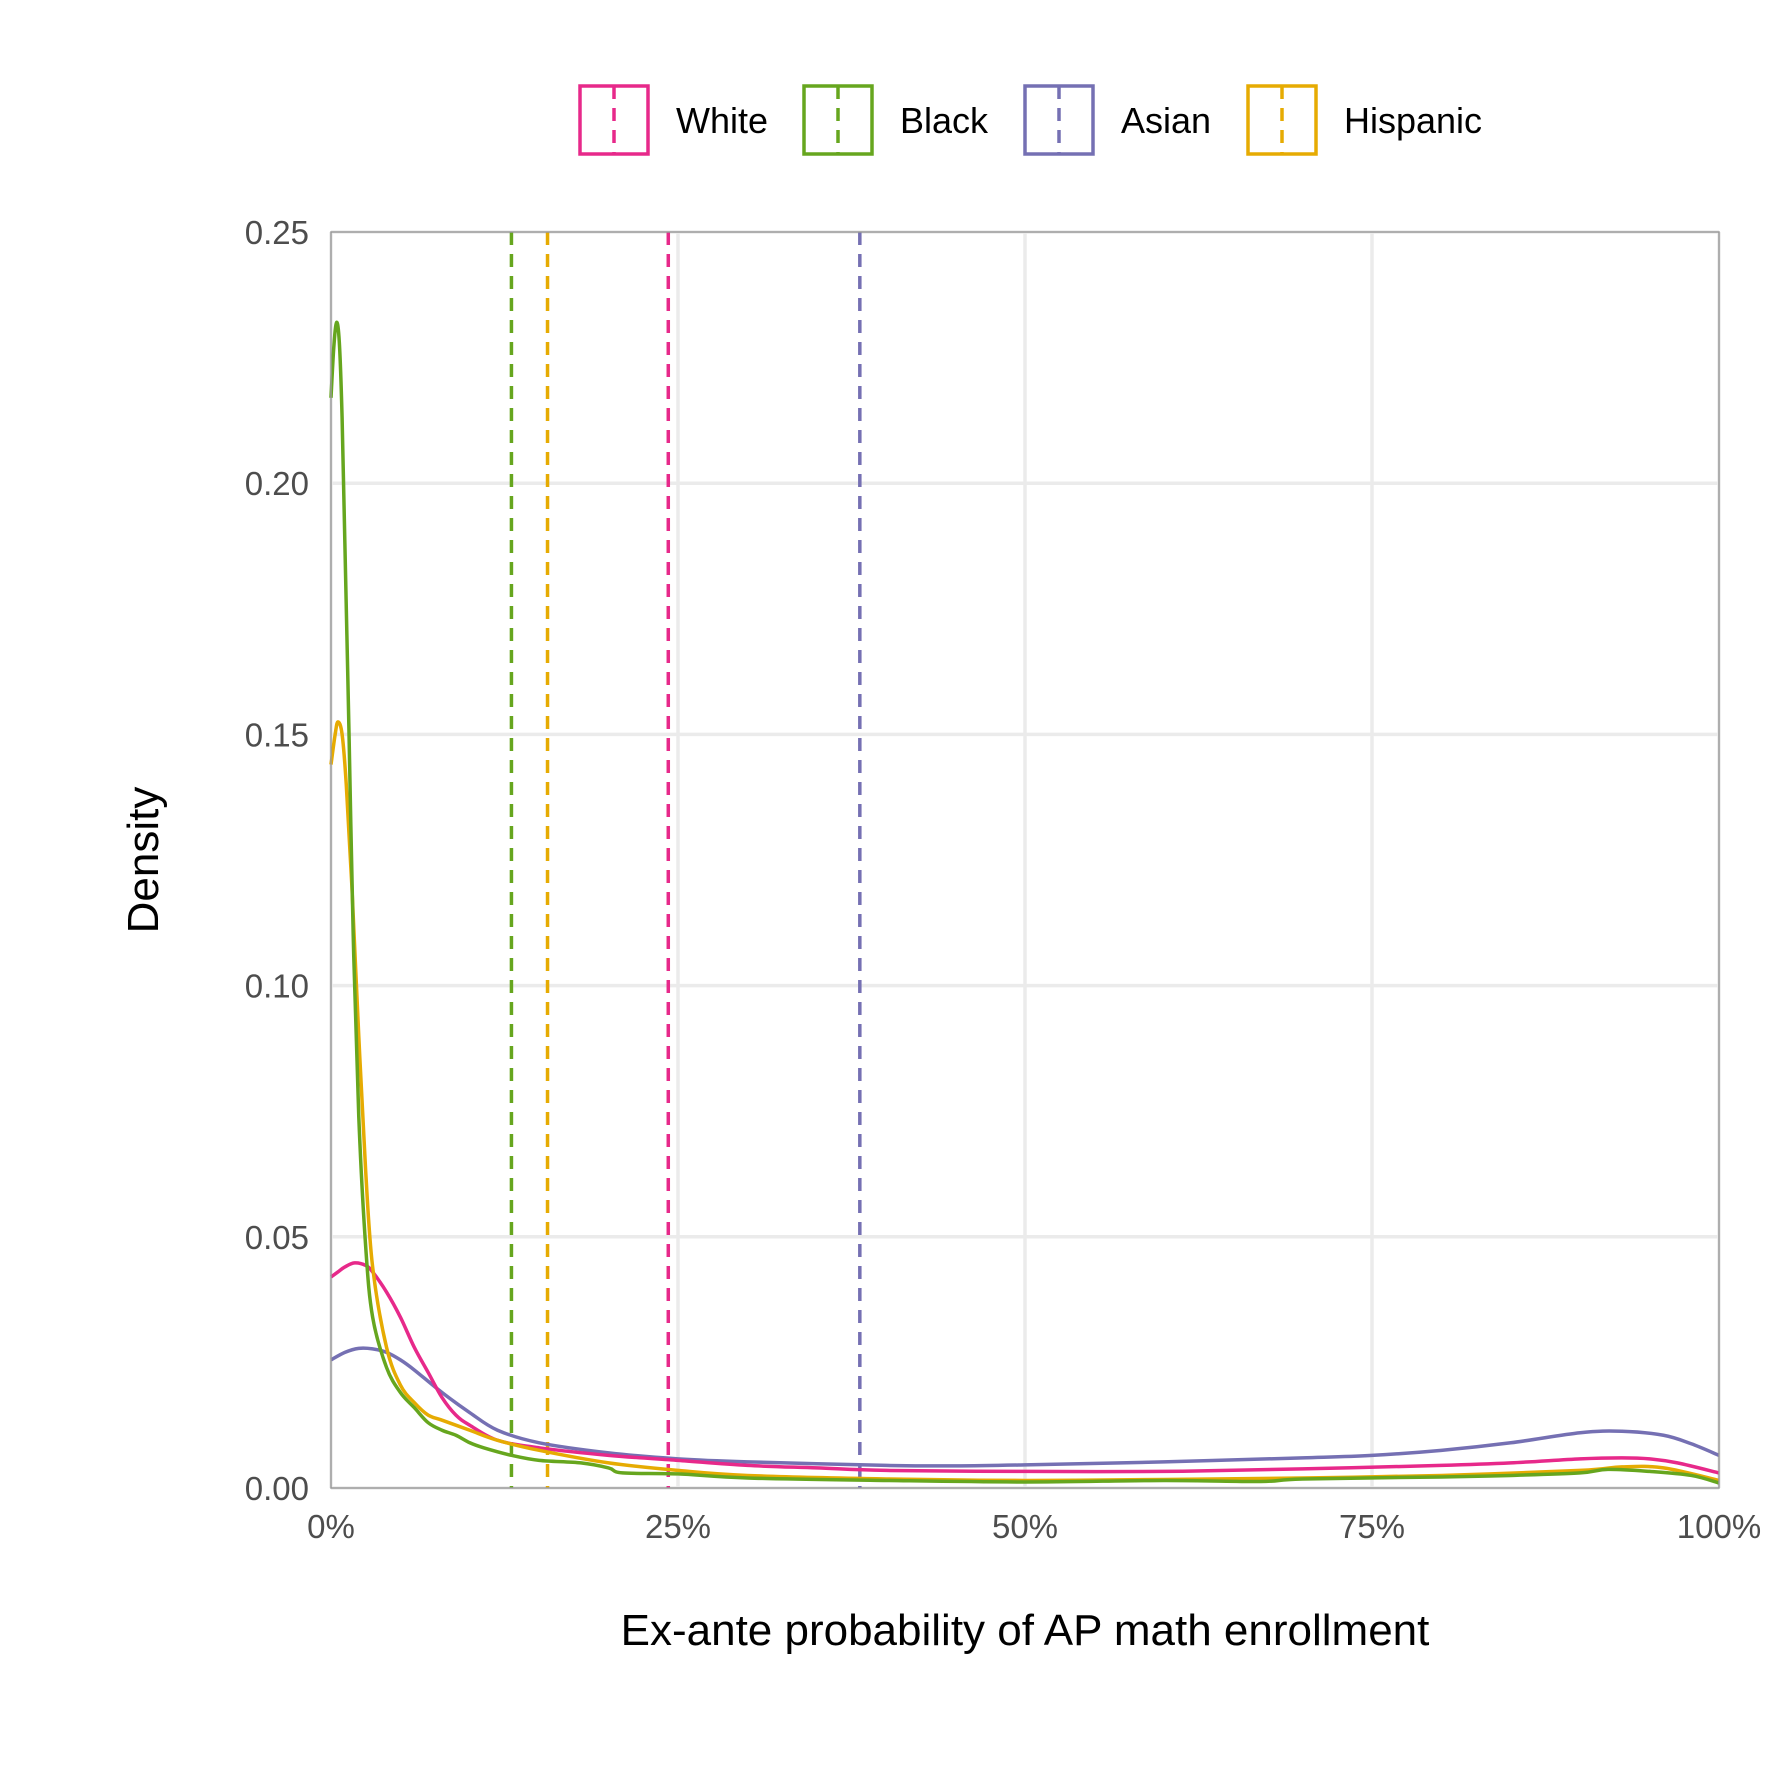  I want to click on legend-item-hispanic: Hispanic, so click(1364, 120).